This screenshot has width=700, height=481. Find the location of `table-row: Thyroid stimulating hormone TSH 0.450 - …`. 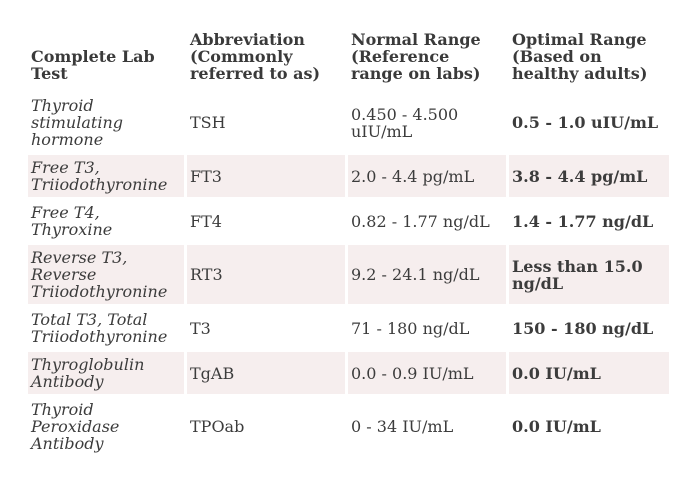

table-row: Thyroid stimulating hormone TSH 0.450 - … is located at coordinates (348, 122).